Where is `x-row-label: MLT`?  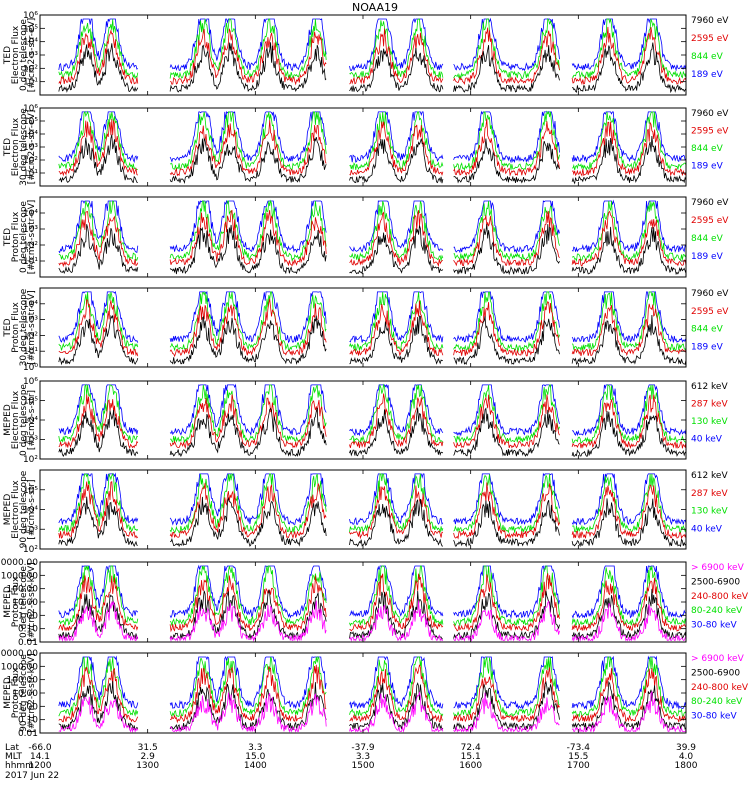 x-row-label: MLT is located at coordinates (14, 757).